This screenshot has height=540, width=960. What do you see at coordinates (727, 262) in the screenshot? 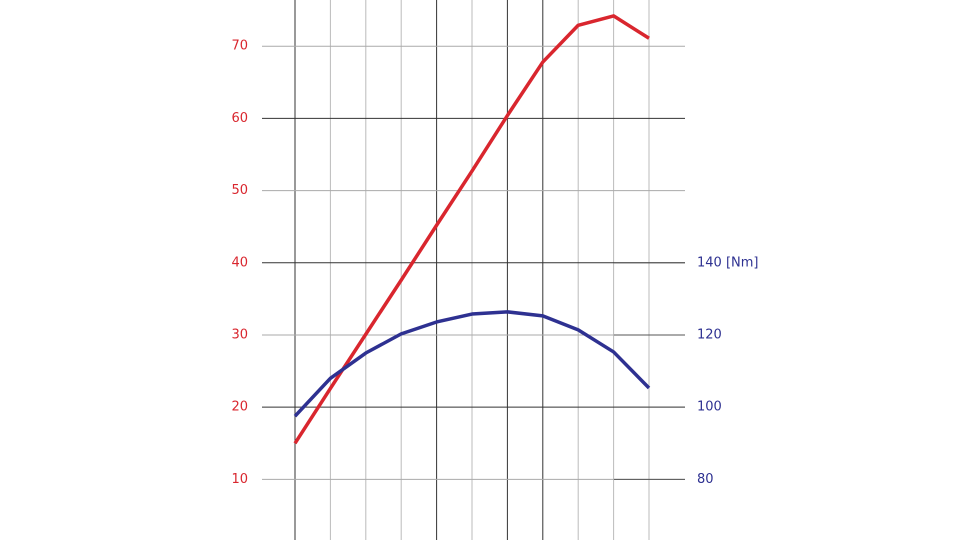
I see `y2-tick-label: 140 [Nm]` at bounding box center [727, 262].